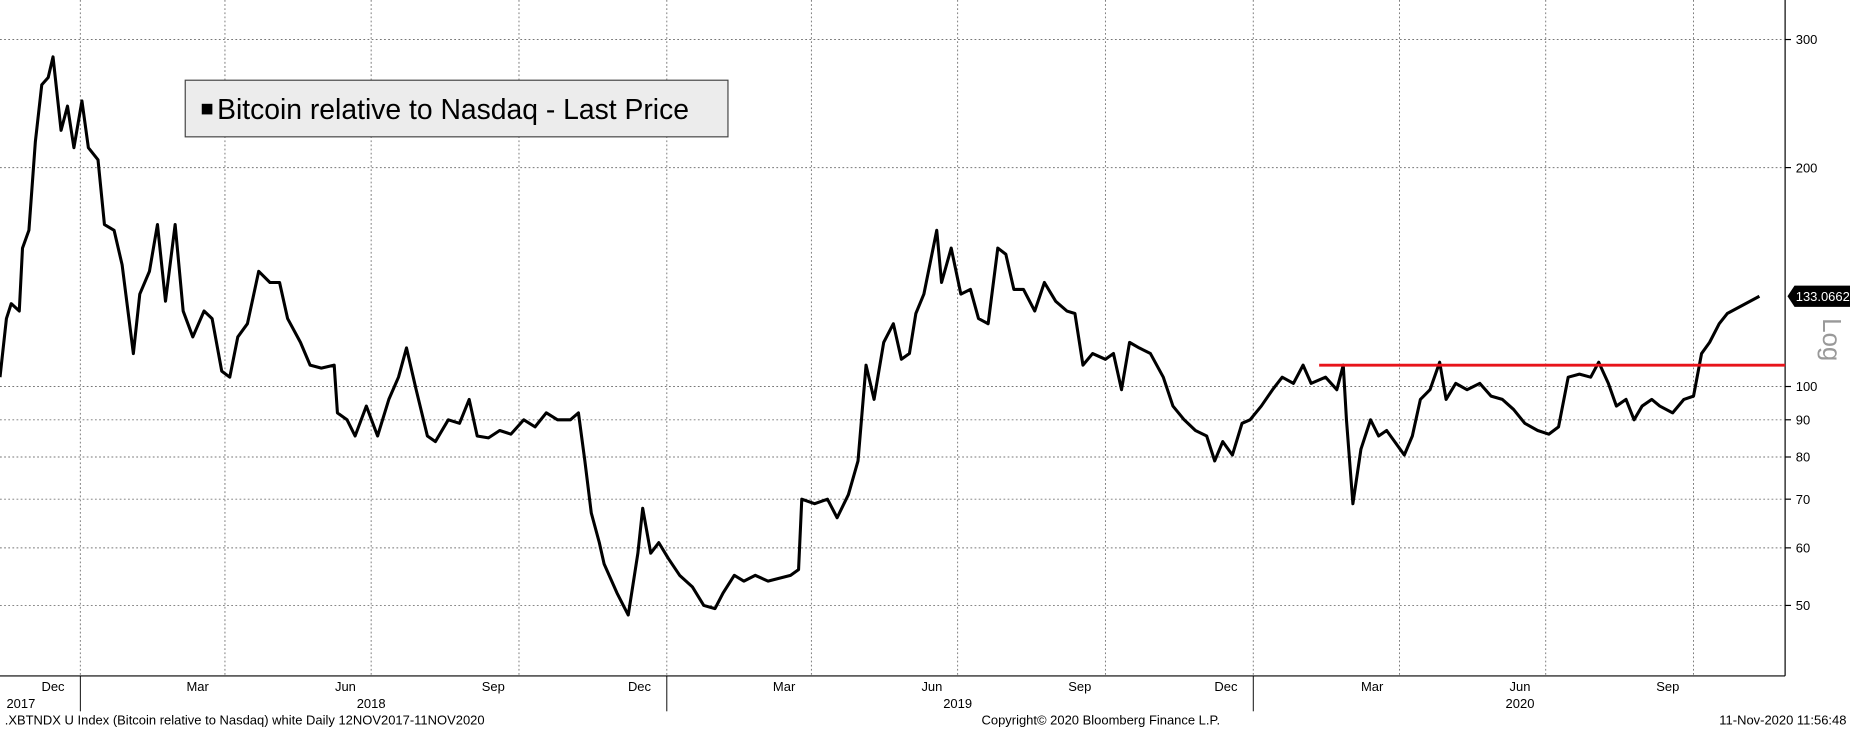 The width and height of the screenshot is (1850, 734). I want to click on y-tick-label: 200, so click(1807, 167).